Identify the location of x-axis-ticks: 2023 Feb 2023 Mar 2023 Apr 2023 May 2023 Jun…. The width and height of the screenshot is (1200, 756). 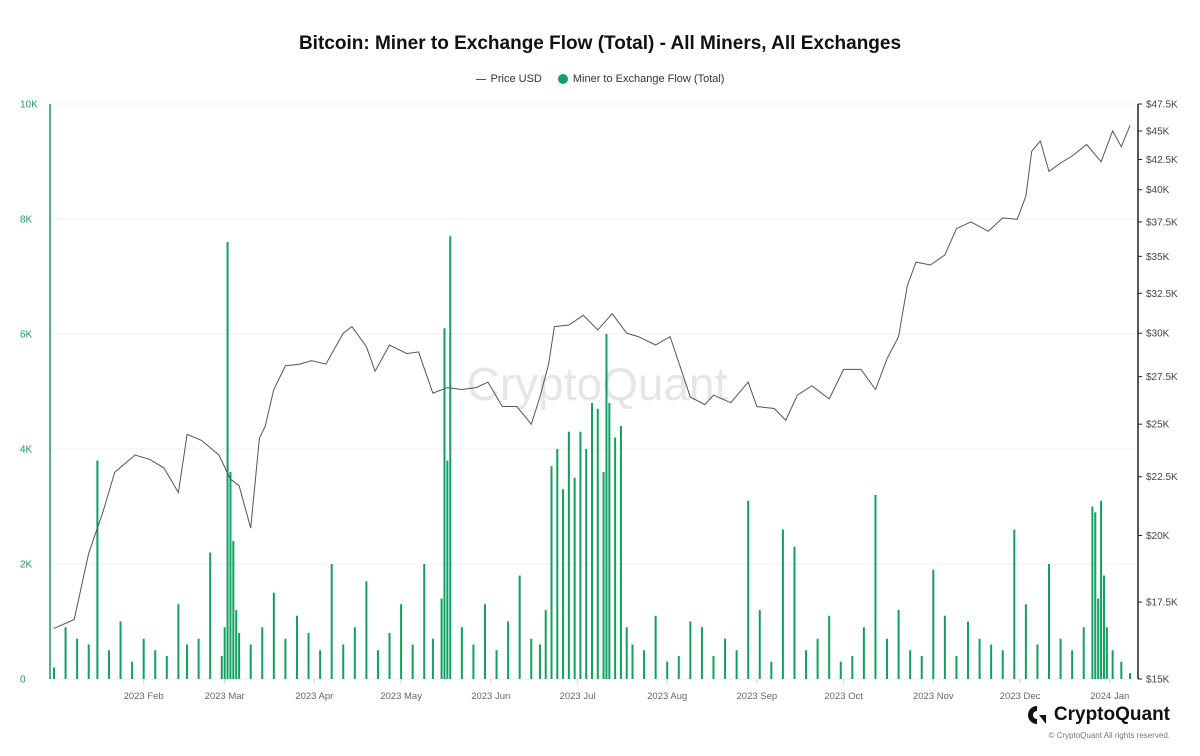
(626, 690).